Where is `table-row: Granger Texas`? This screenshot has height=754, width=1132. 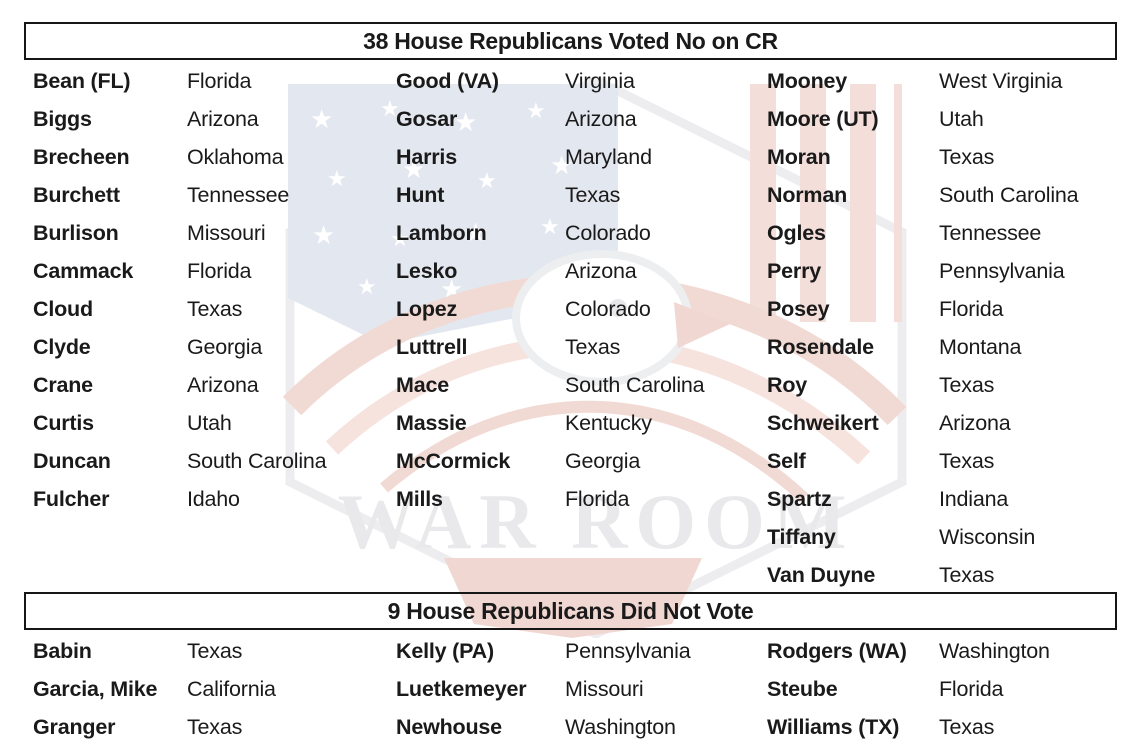
table-row: Granger Texas is located at coordinates (154, 727).